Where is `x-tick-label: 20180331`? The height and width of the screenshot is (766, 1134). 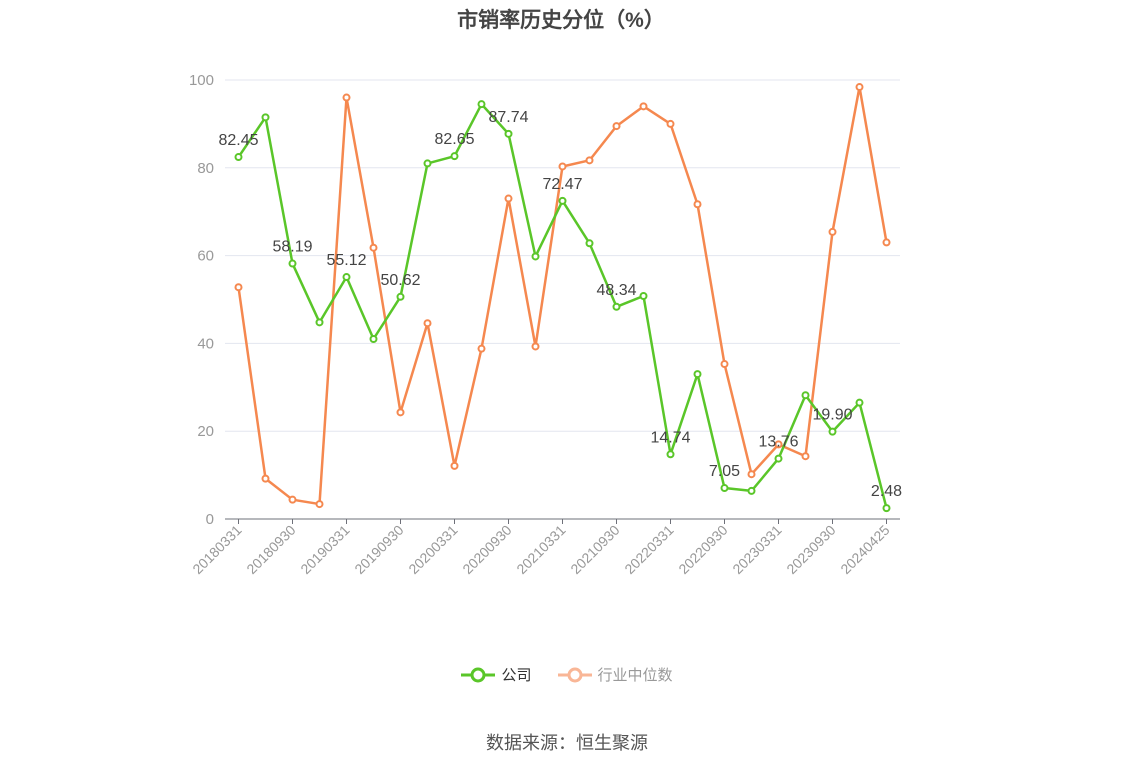
x-tick-label: 20180331 is located at coordinates (217, 550).